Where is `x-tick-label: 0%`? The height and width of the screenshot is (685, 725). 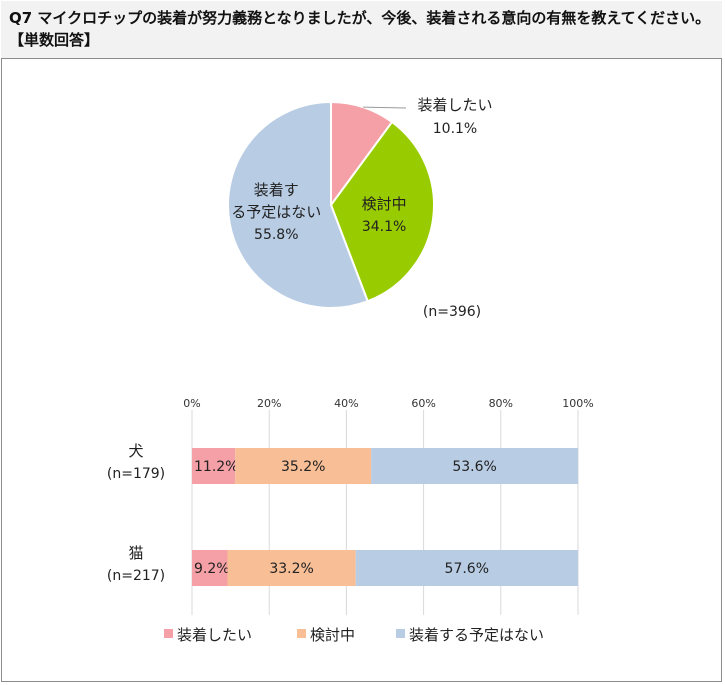
x-tick-label: 0% is located at coordinates (191, 403).